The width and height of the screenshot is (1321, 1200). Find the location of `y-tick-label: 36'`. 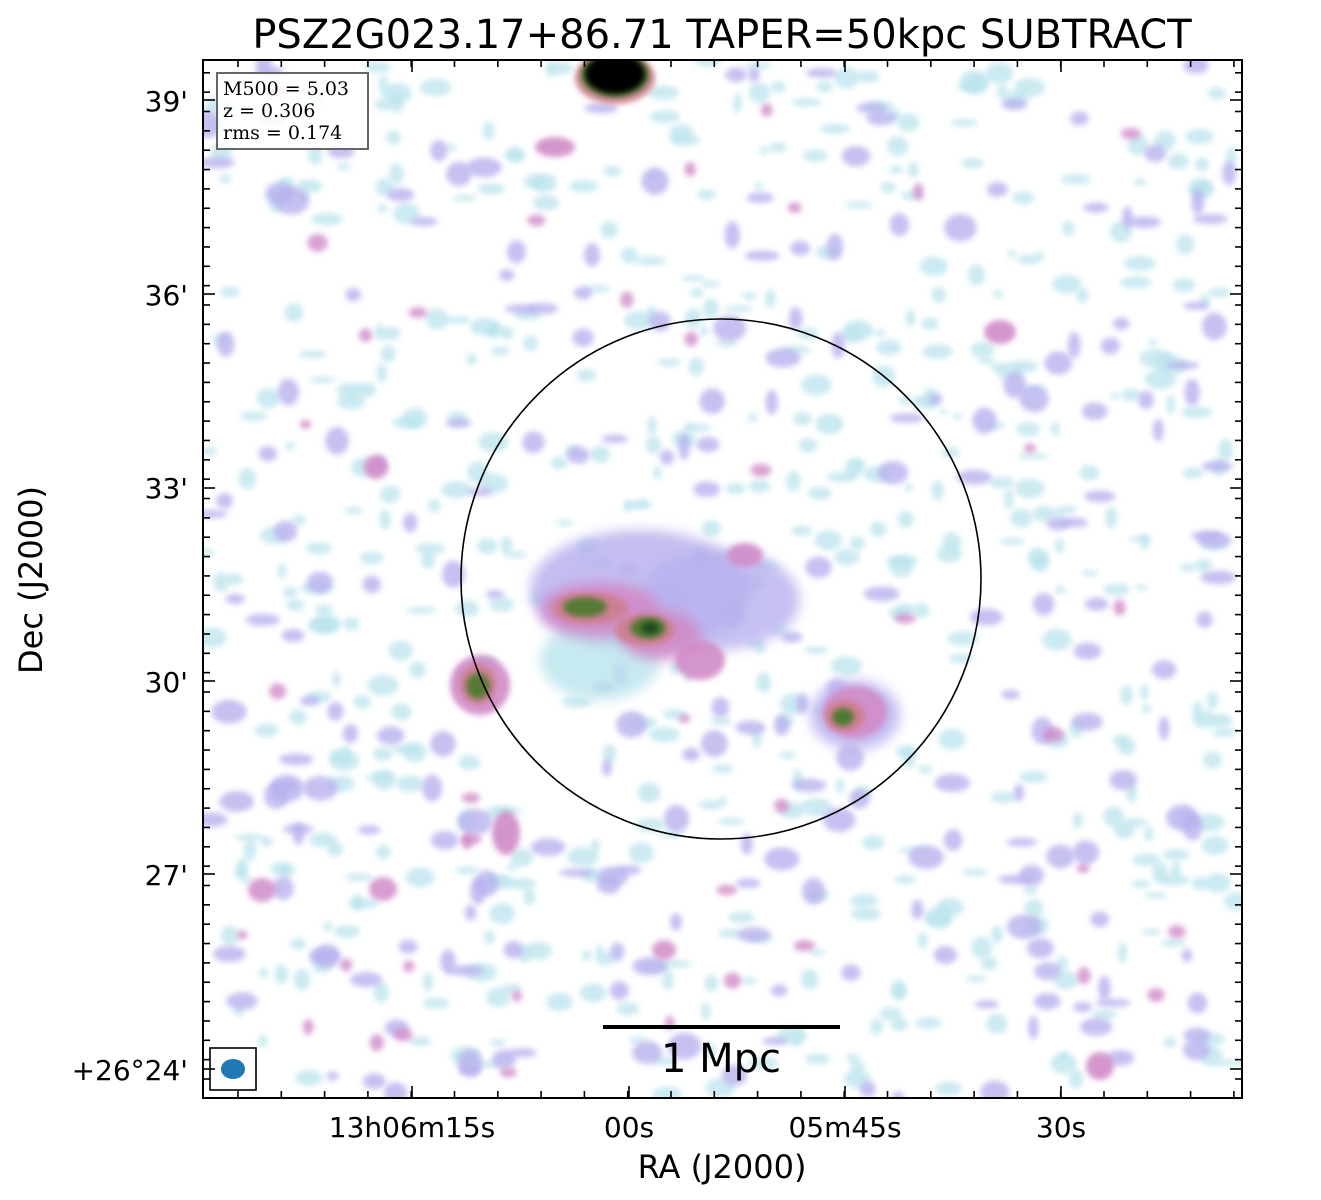

y-tick-label: 36' is located at coordinates (166, 295).